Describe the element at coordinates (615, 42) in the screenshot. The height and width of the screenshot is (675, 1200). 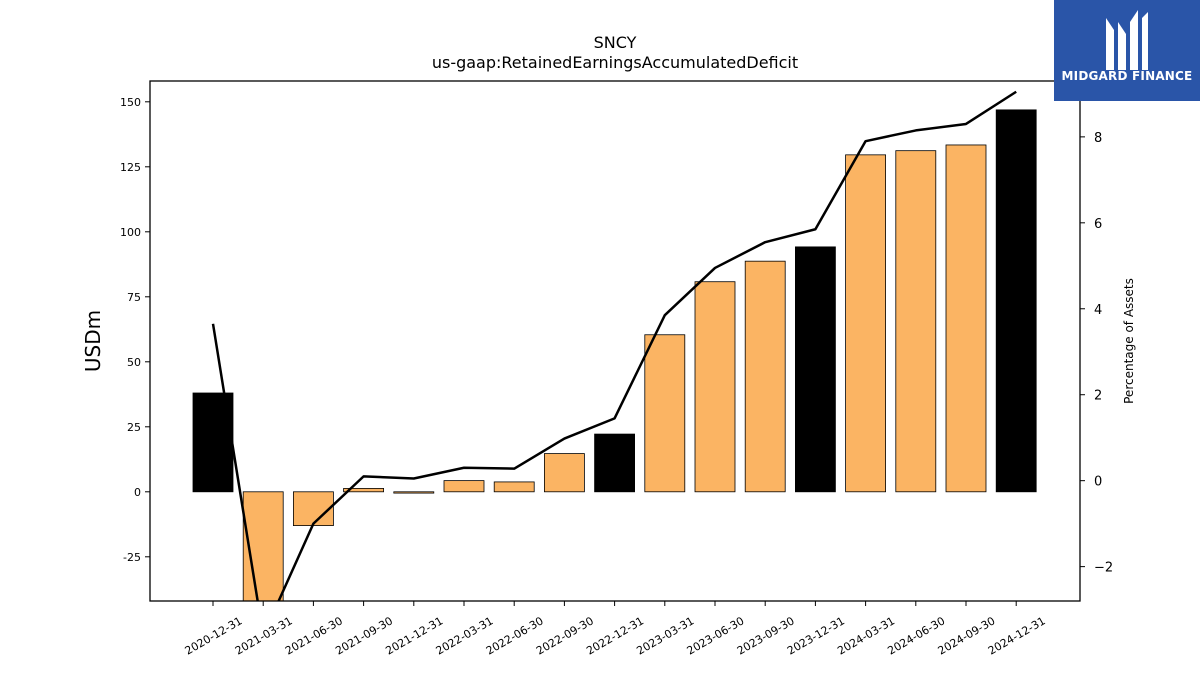
I see `chart-title: SNCY` at that location.